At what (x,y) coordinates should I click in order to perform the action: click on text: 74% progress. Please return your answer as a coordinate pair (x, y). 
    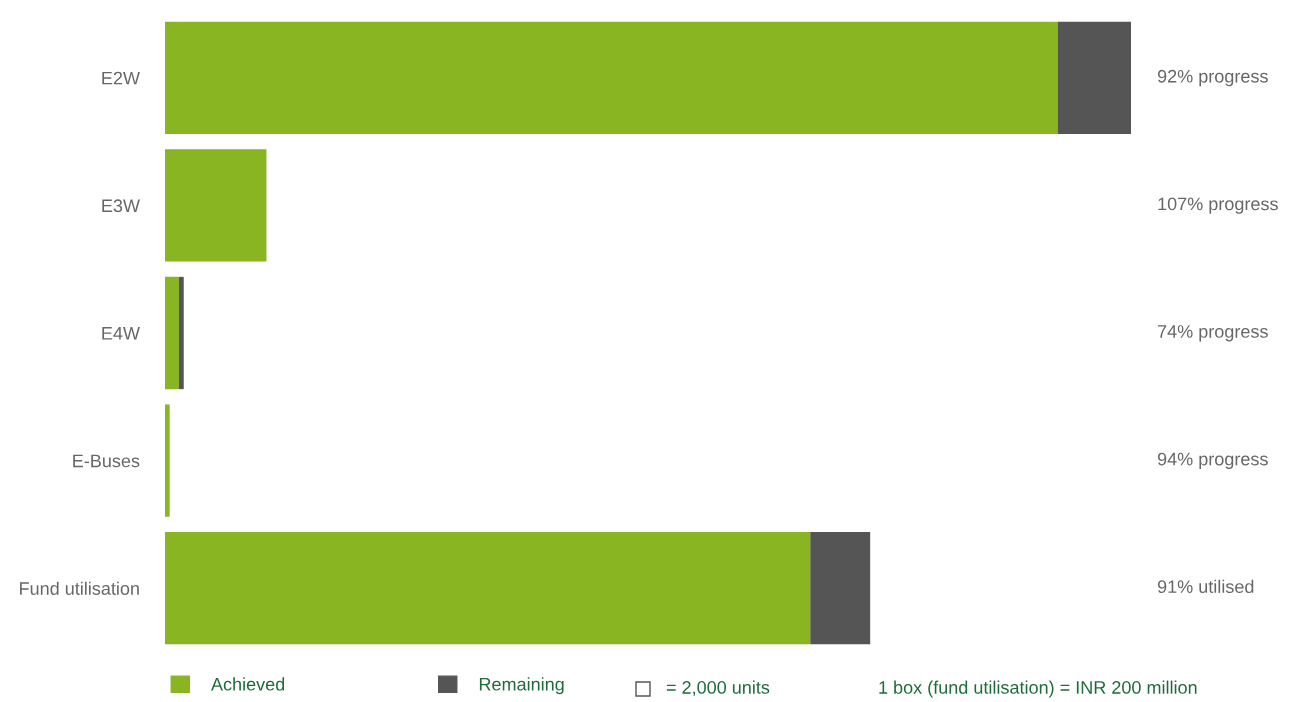
    Looking at the image, I should click on (1213, 333).